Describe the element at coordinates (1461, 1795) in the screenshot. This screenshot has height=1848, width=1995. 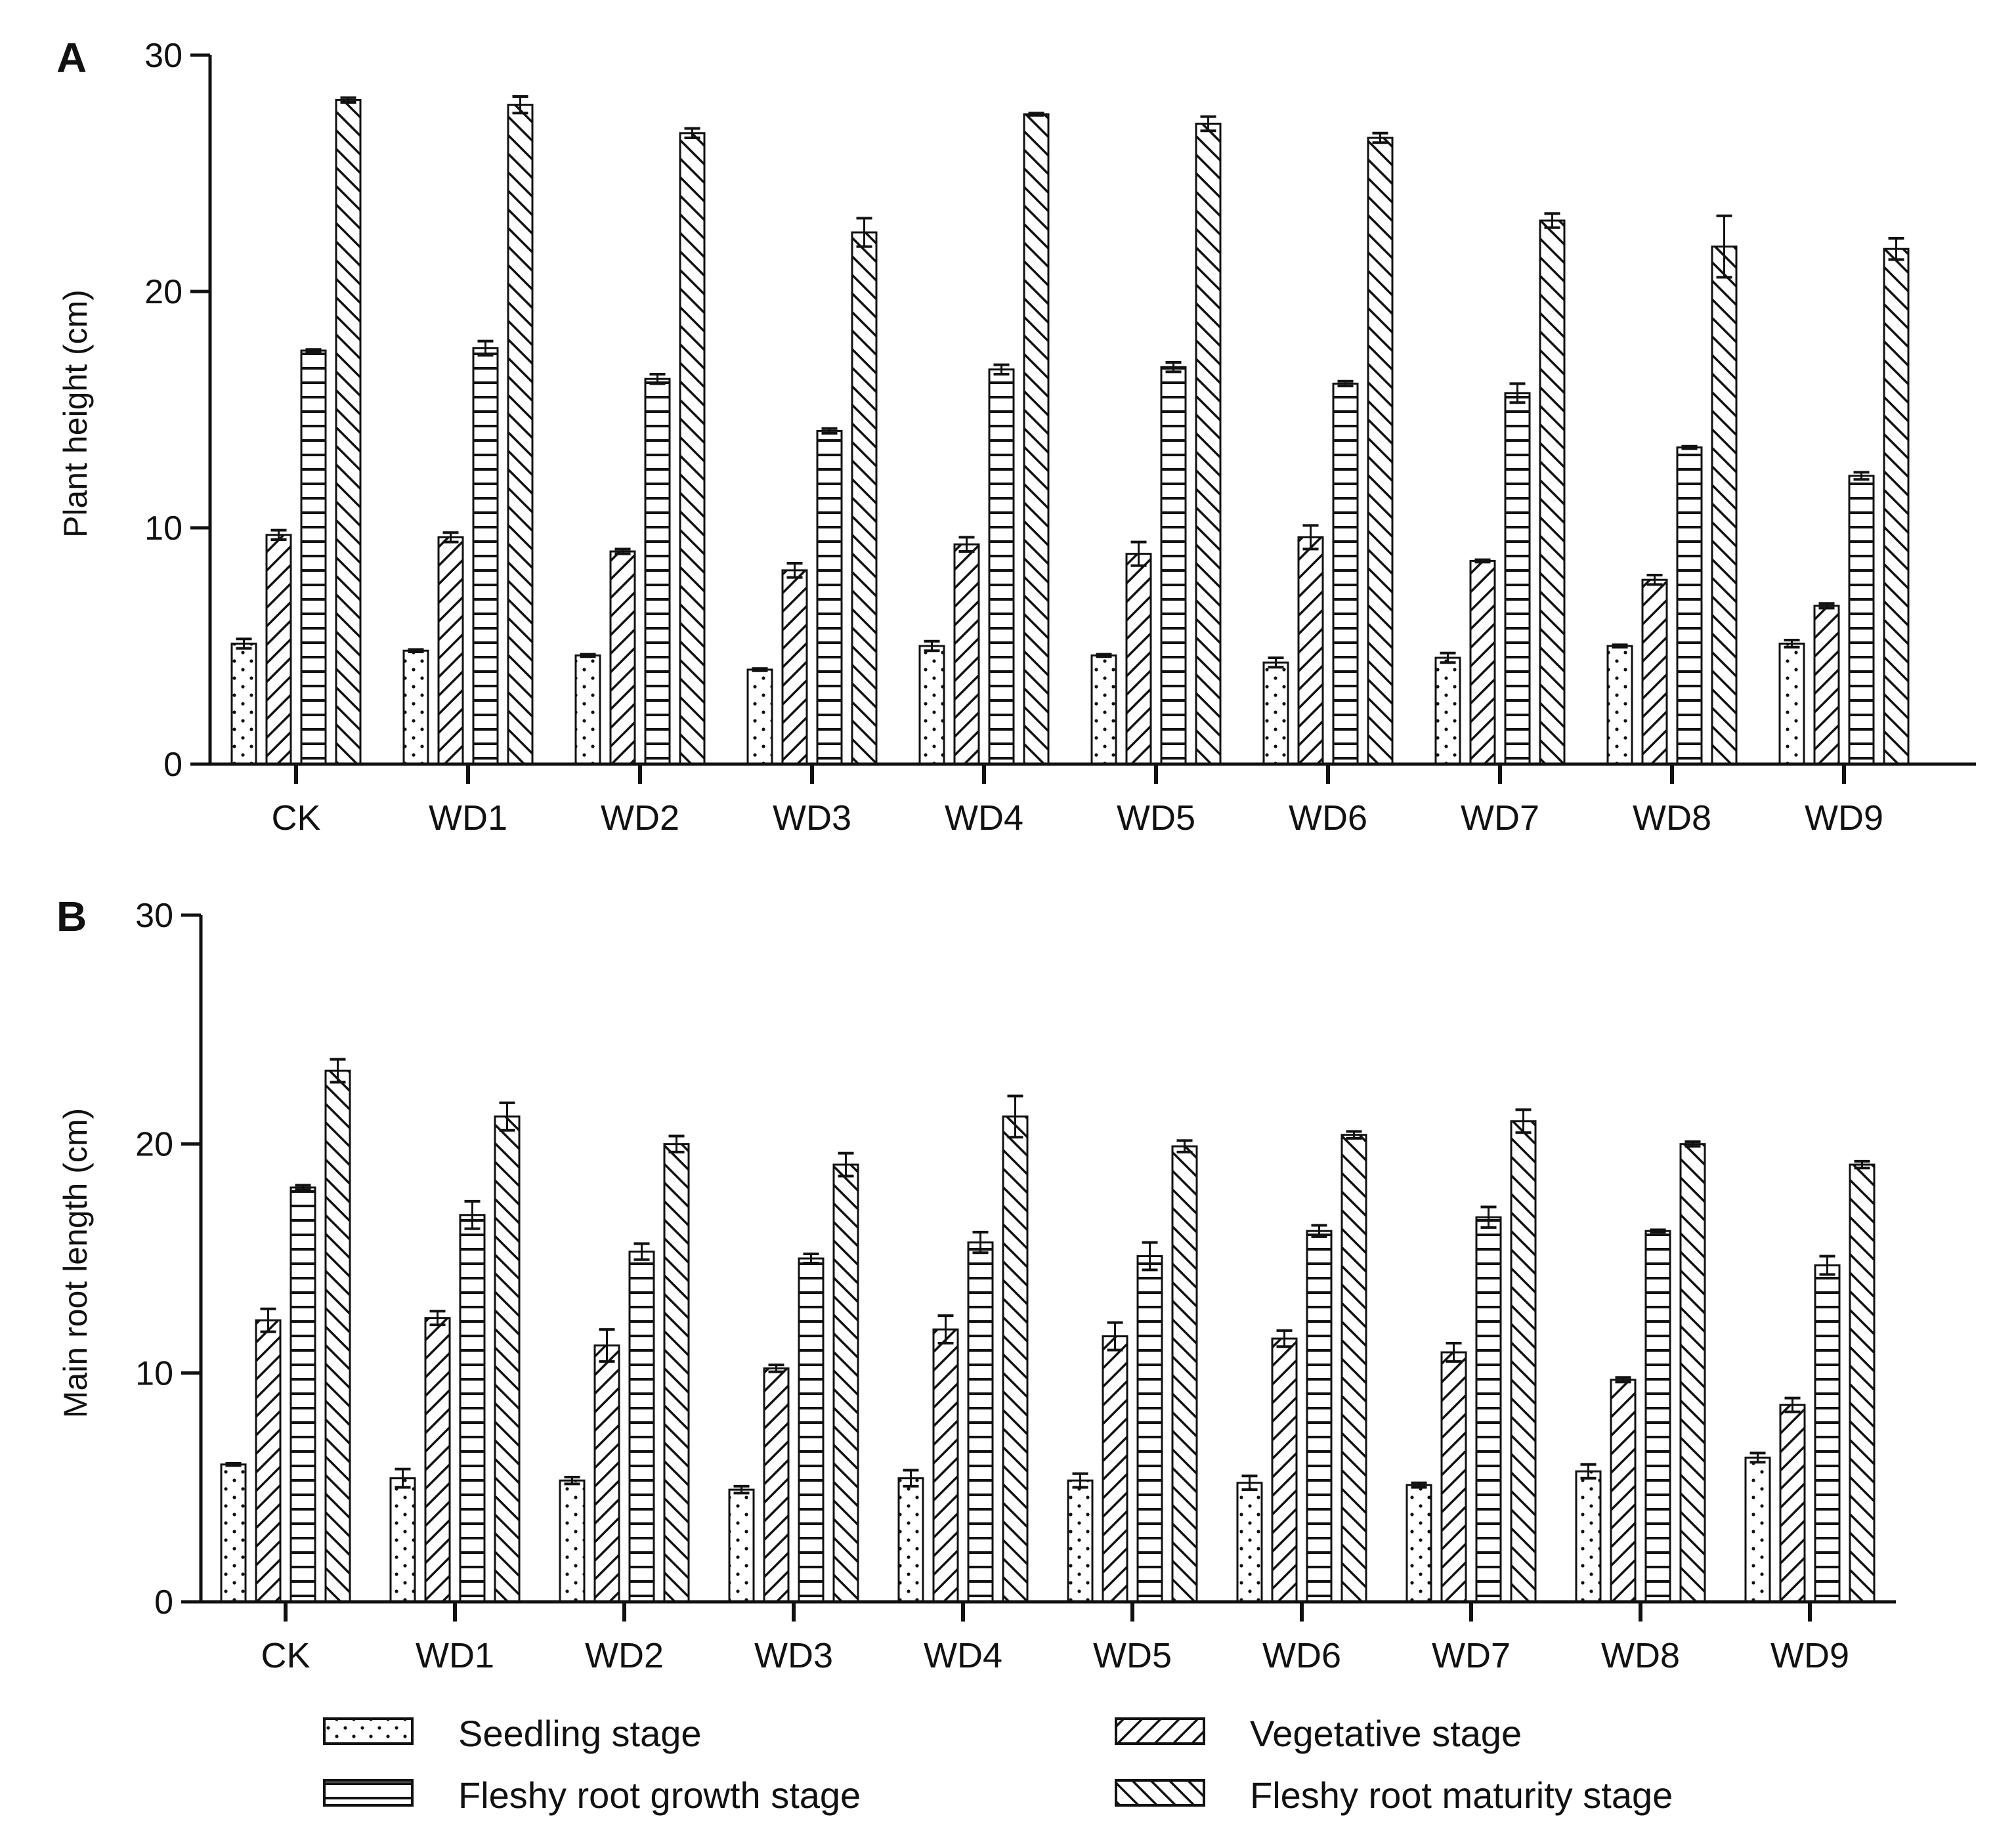
I see `legend-label: Fleshy root maturity stage` at that location.